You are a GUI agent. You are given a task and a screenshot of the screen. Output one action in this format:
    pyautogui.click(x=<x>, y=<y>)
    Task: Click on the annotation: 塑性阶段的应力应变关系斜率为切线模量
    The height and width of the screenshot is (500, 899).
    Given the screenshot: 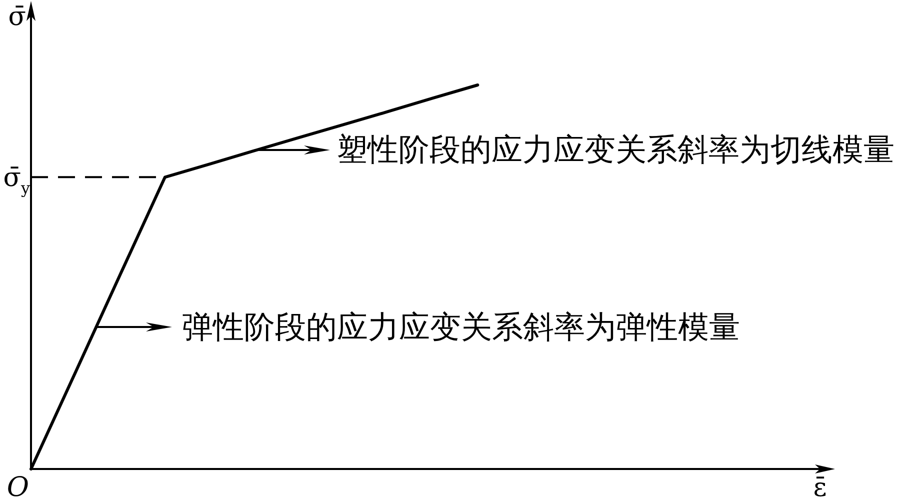 What is the action you would take?
    pyautogui.click(x=615, y=149)
    